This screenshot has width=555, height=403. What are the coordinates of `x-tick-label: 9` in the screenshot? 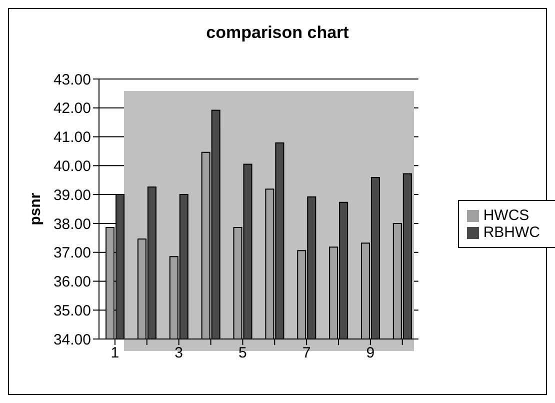 It's located at (370, 353).